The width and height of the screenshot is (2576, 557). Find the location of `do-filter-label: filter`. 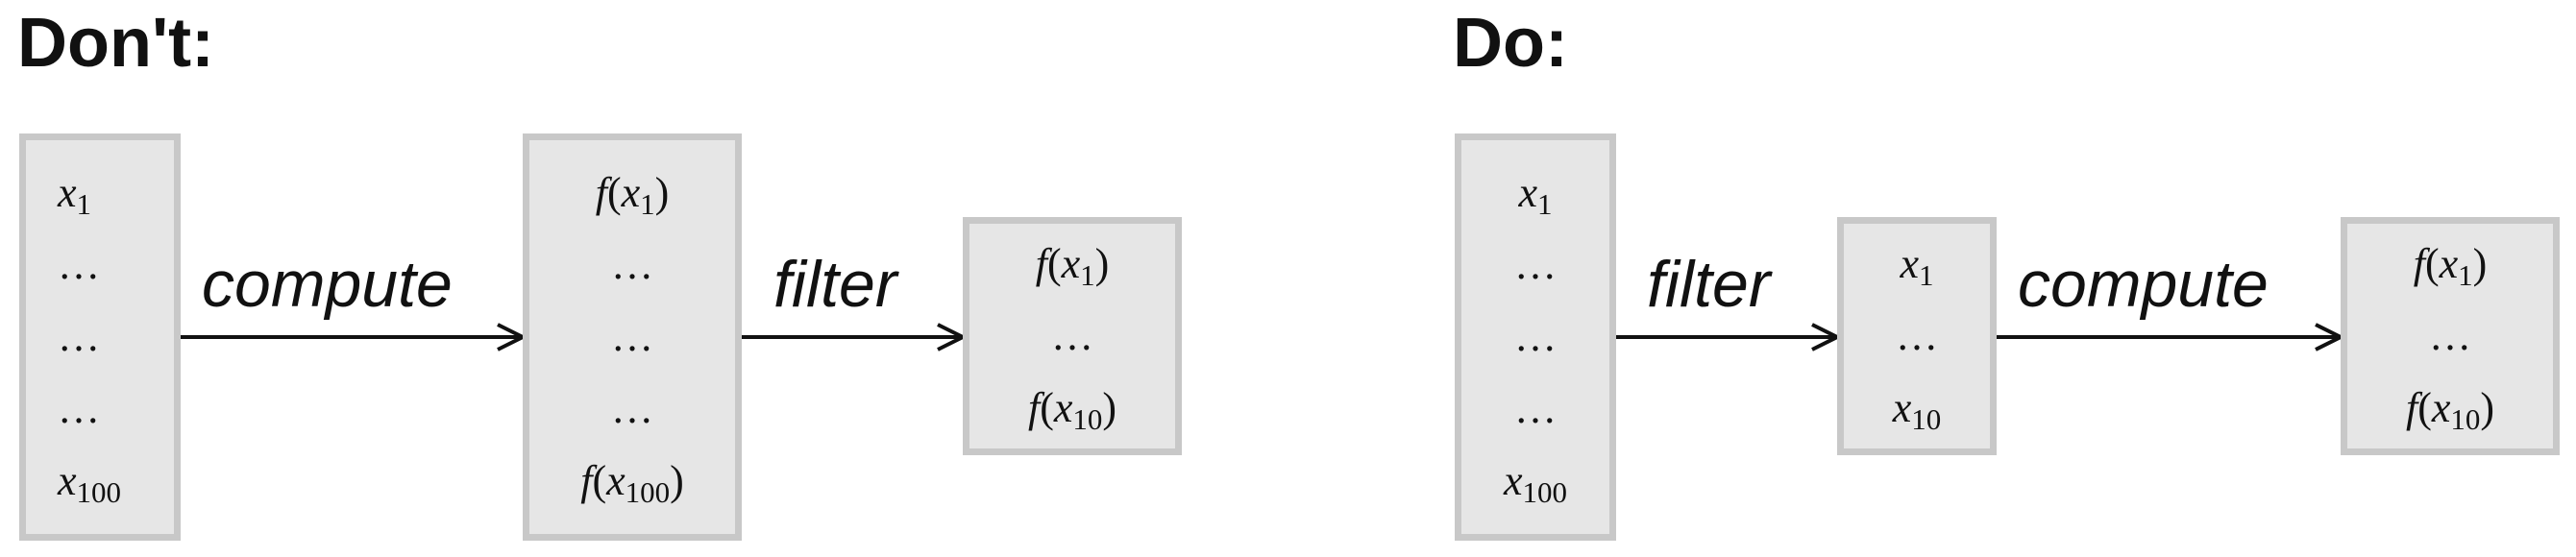

do-filter-label: filter is located at coordinates (1709, 285).